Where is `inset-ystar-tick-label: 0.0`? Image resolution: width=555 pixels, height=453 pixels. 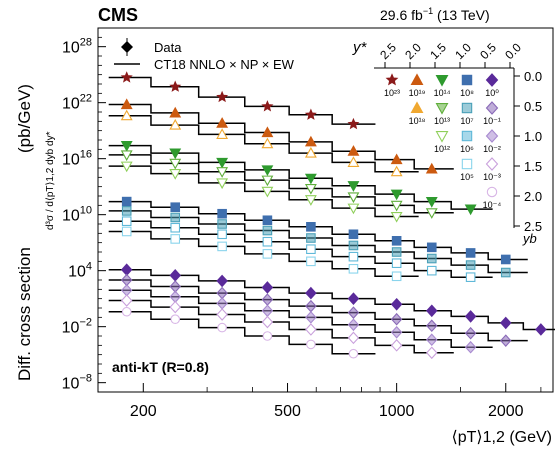 inset-ystar-tick-label: 0.0 is located at coordinates (513, 51).